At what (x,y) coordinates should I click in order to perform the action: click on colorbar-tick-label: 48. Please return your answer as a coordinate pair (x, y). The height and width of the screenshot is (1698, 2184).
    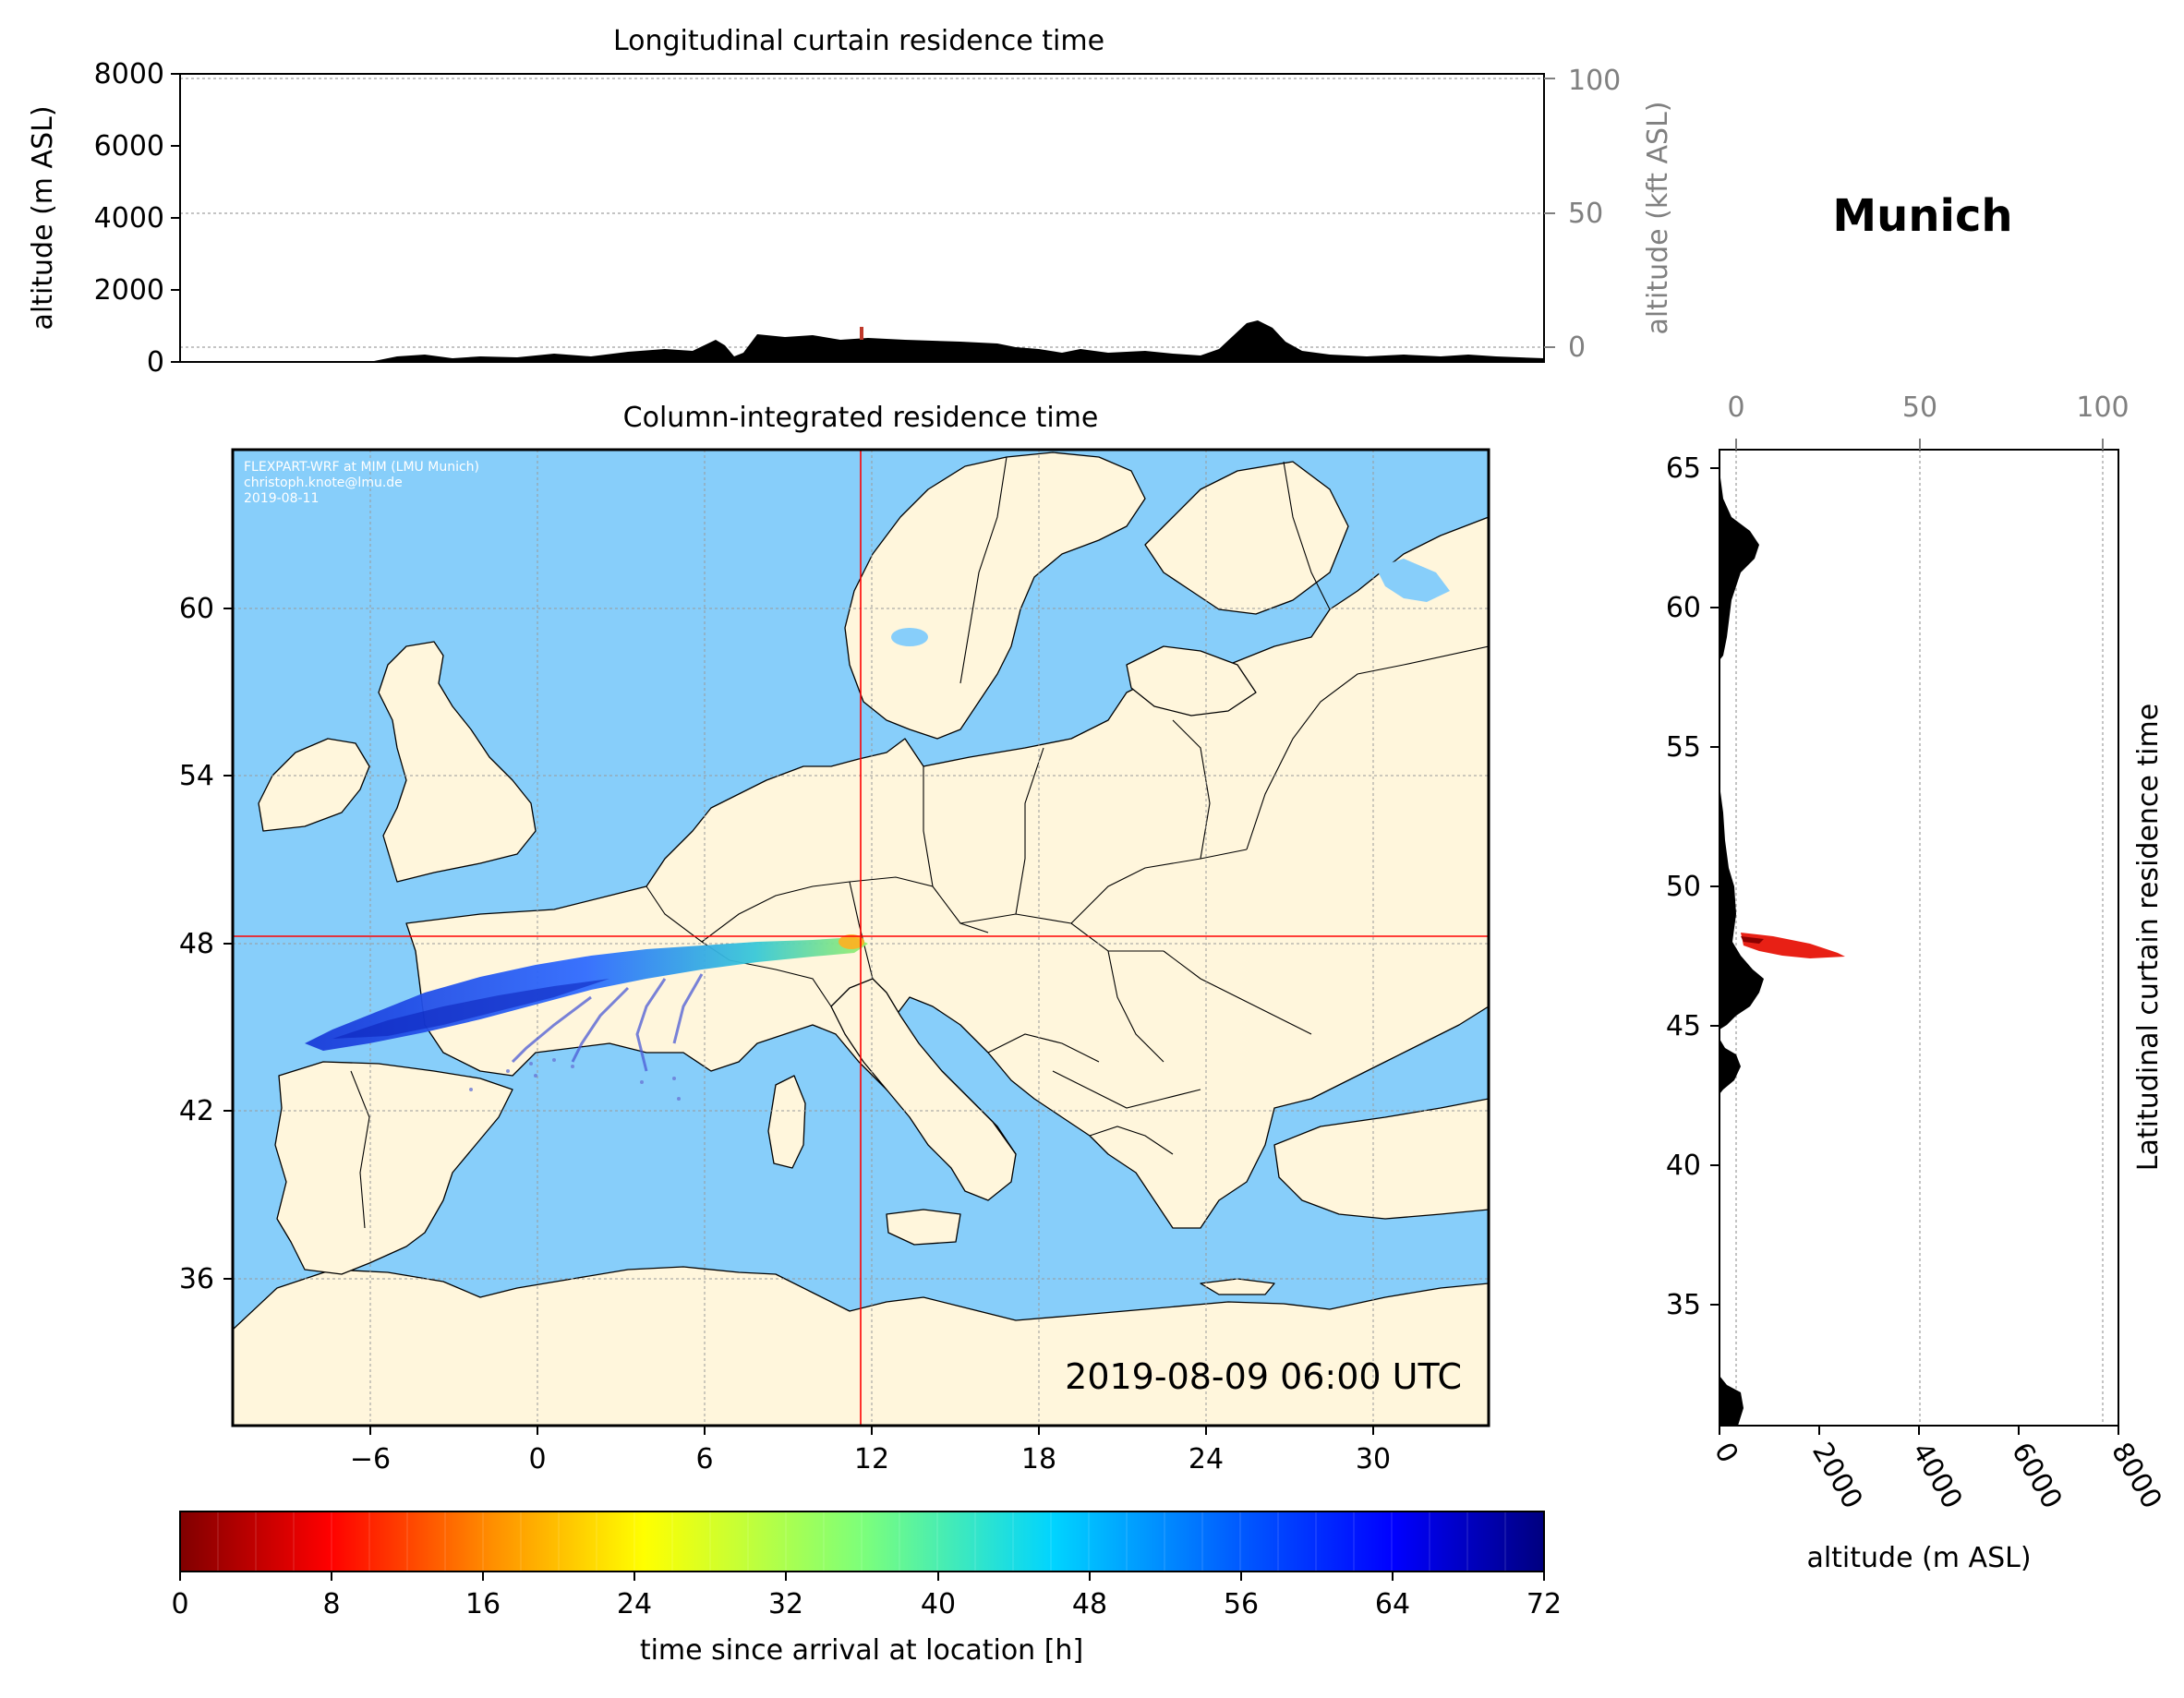
    Looking at the image, I should click on (1089, 1604).